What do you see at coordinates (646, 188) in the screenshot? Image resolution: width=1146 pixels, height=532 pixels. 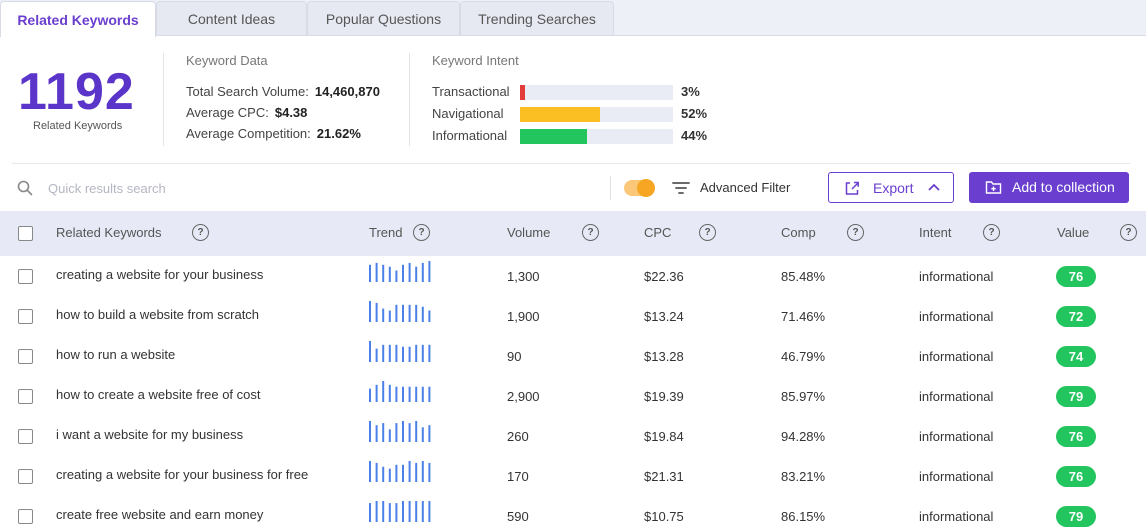 I see `toggle-knob` at bounding box center [646, 188].